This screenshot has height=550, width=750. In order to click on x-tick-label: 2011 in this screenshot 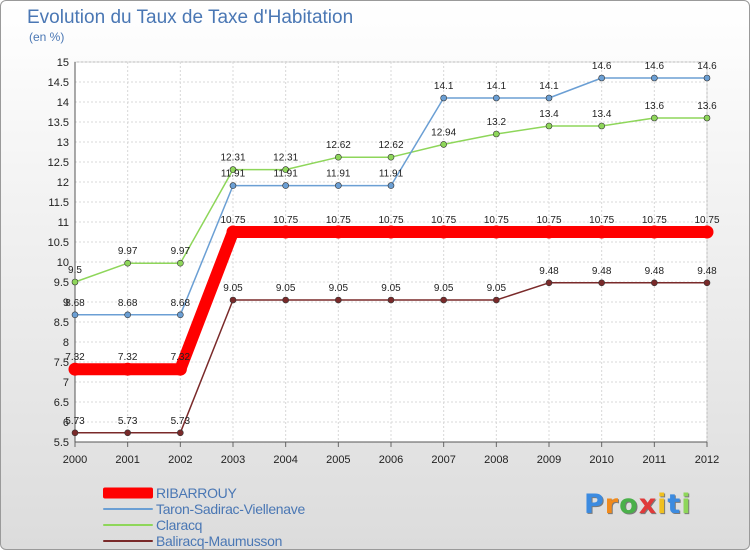, I will do `click(655, 460)`.